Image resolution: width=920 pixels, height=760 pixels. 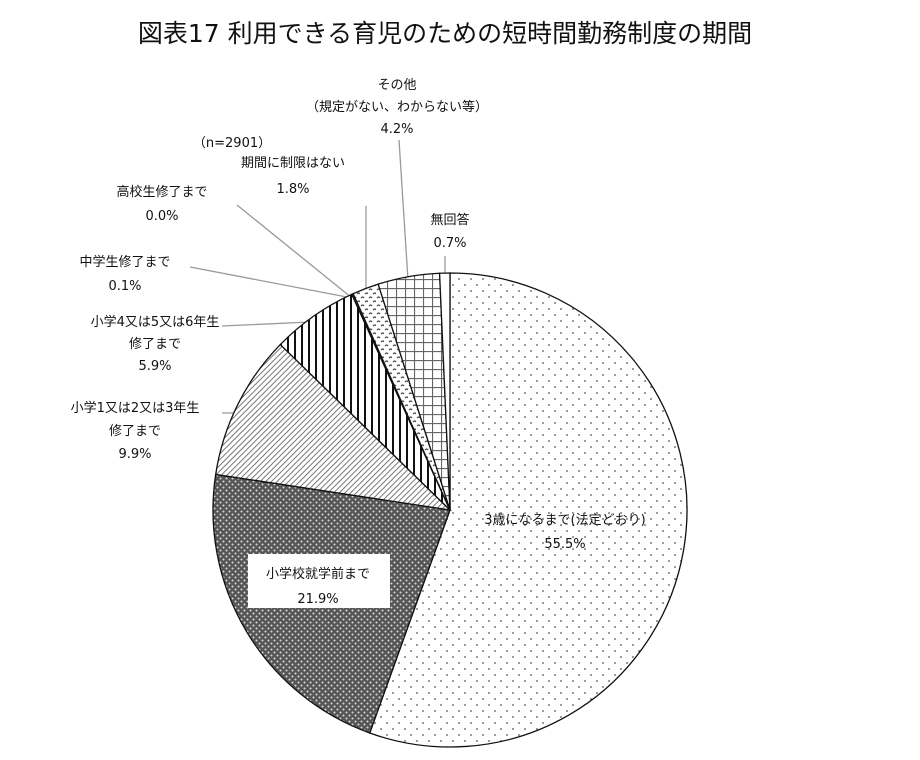 What do you see at coordinates (155, 344) in the screenshot?
I see `slice-label-3: 修了まで` at bounding box center [155, 344].